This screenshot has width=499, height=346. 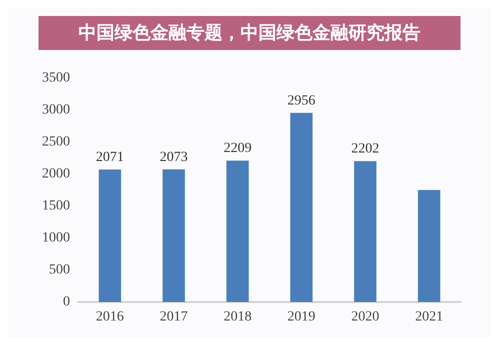 I want to click on y-tick-label: 1500, so click(x=56, y=206).